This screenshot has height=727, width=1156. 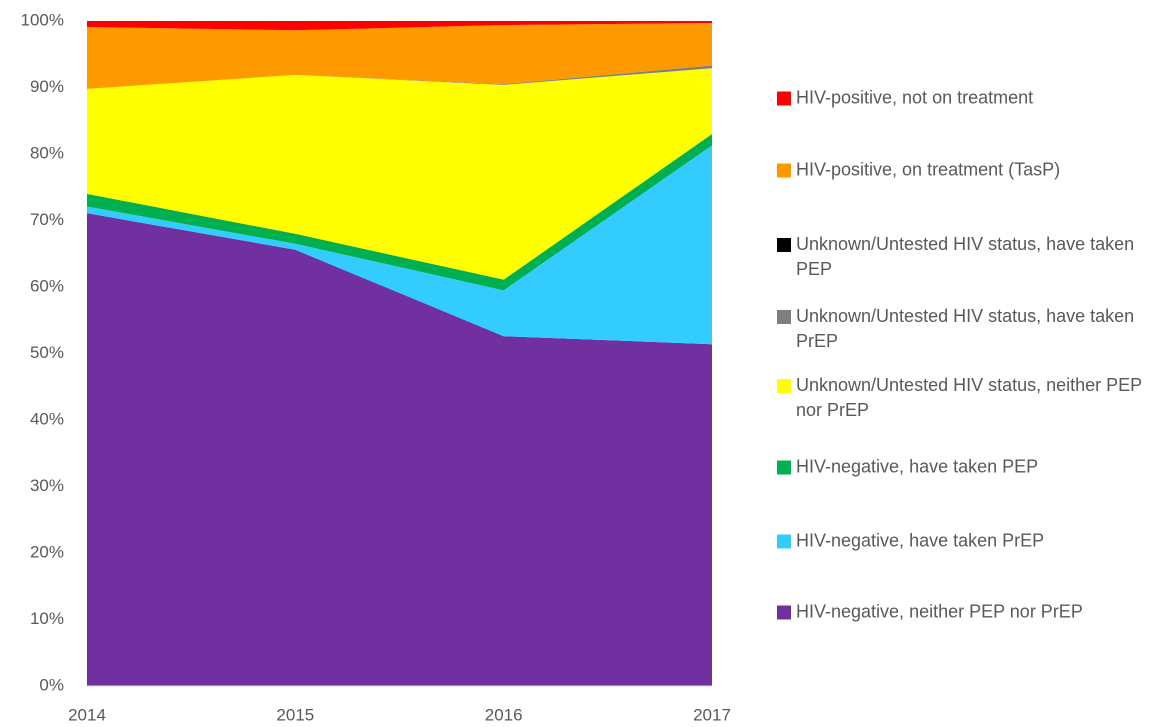 I want to click on y-tick-label: 100%, so click(x=42, y=19).